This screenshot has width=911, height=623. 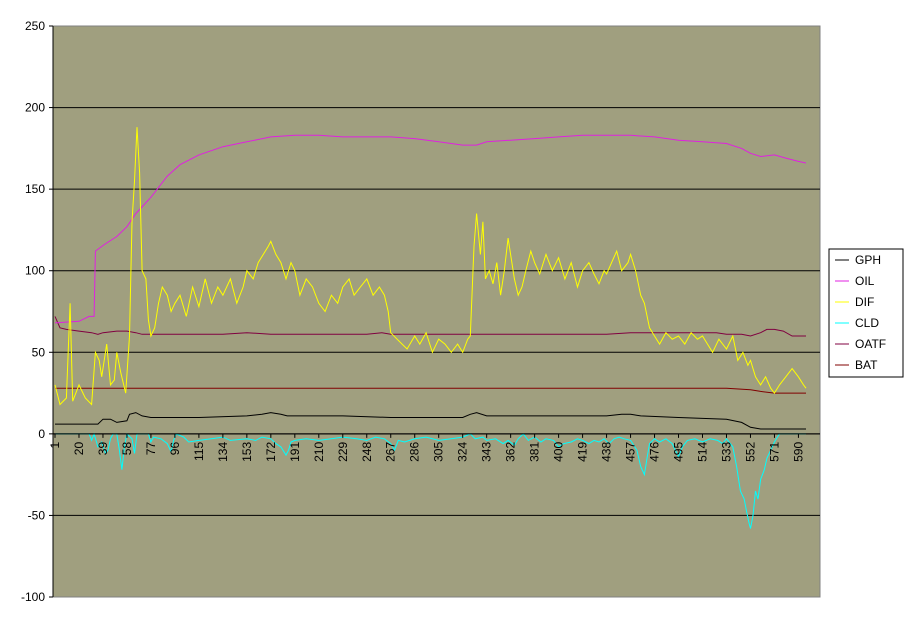 I want to click on x-tick-label: 134, so click(x=223, y=452).